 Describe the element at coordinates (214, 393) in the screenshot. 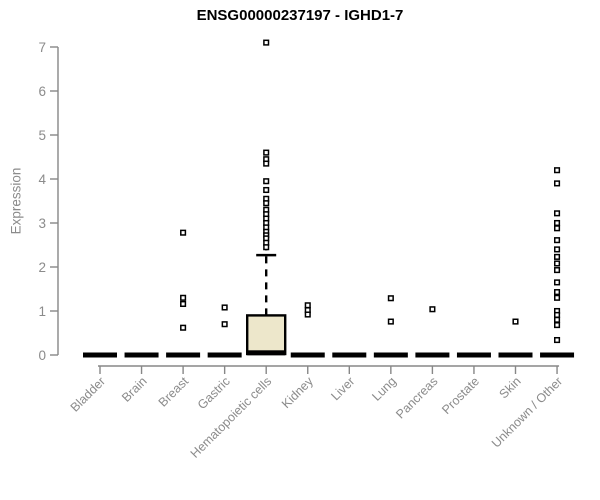

I see `x-tick-label: Gastric` at that location.